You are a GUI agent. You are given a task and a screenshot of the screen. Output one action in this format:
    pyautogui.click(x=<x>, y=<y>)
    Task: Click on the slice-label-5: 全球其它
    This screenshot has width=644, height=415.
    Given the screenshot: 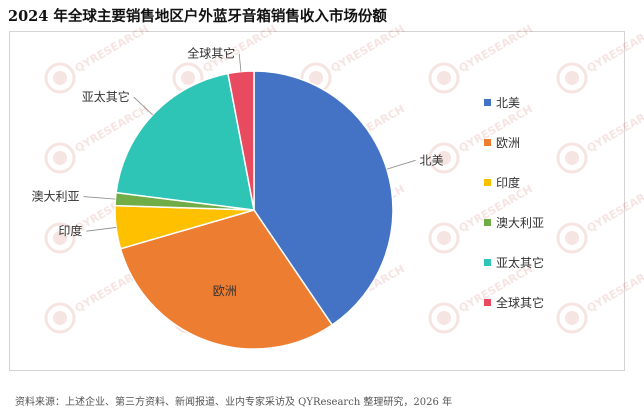 What is the action you would take?
    pyautogui.click(x=211, y=53)
    